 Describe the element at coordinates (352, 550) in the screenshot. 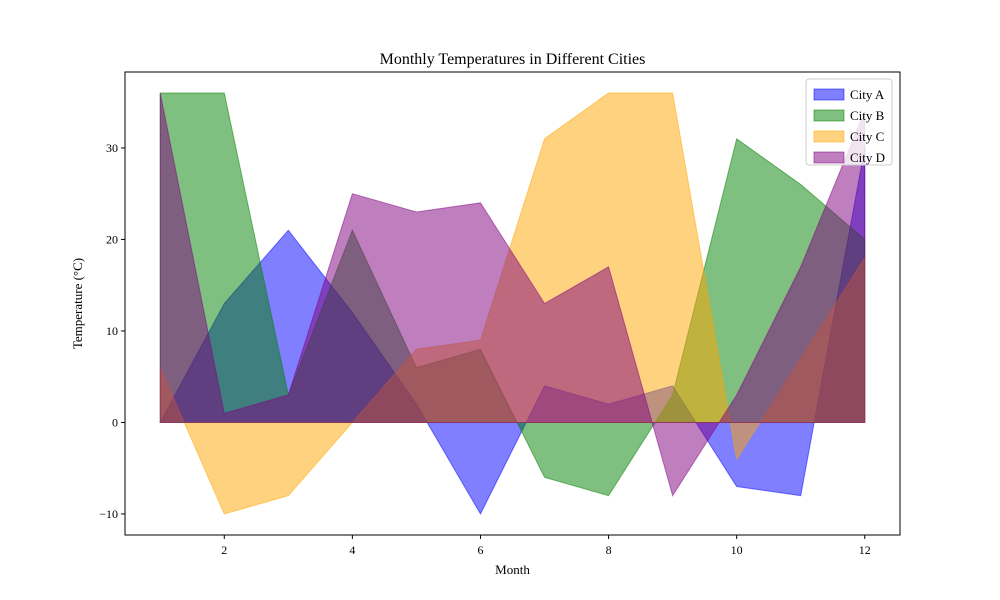

I see `x-tick-label: 4` at that location.